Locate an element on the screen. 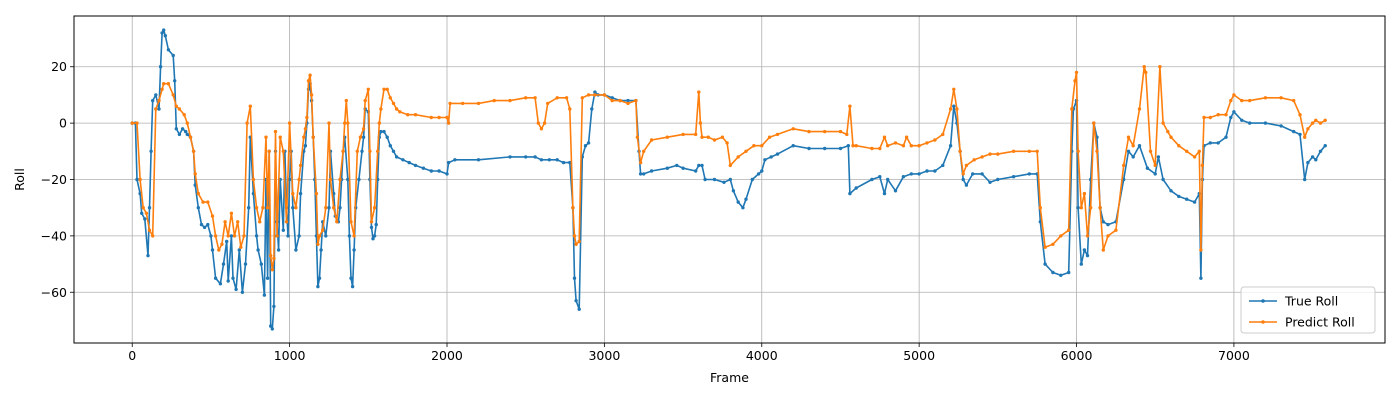 The image size is (1400, 400). x-tick-label: 5000 is located at coordinates (919, 355).